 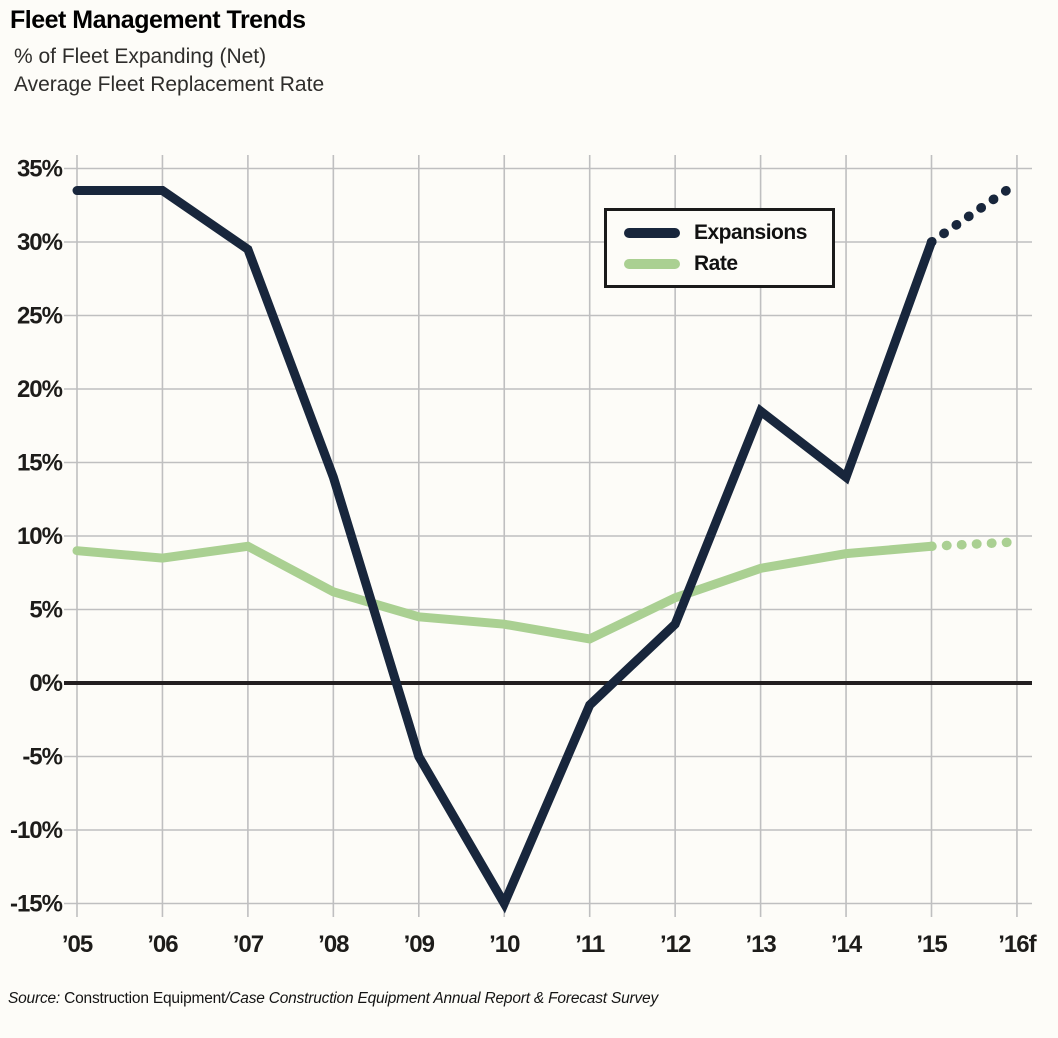 I want to click on expansions-forecast-line, so click(x=974, y=212).